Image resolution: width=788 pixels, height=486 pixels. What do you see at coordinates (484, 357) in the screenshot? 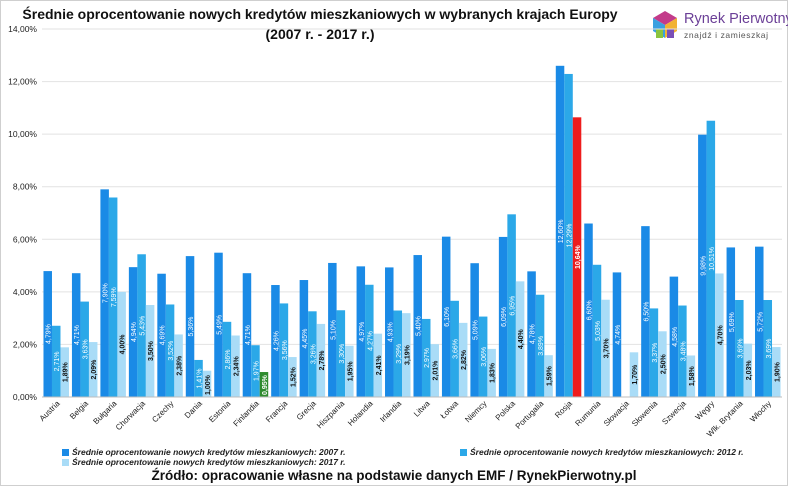
I see `data-label: 3,06%` at bounding box center [484, 357].